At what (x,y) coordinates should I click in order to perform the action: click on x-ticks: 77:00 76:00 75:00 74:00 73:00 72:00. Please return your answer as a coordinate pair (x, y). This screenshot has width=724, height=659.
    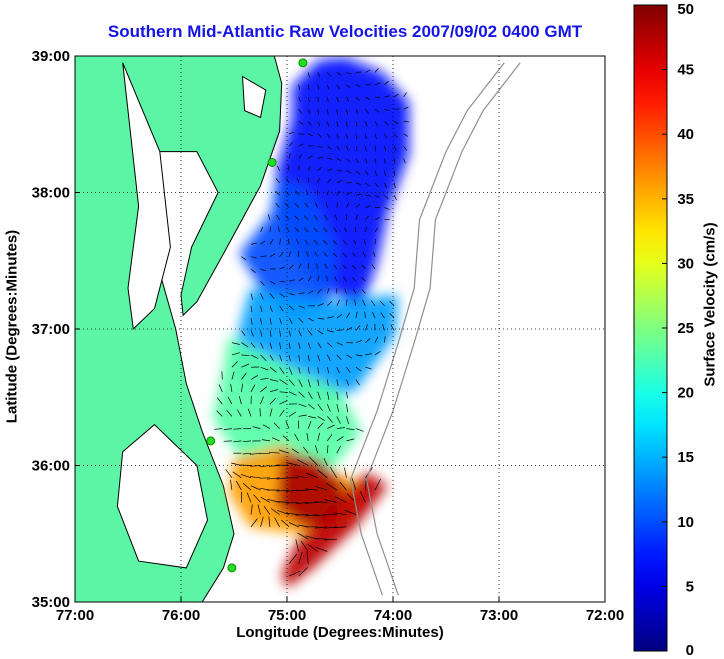
    Looking at the image, I should click on (340, 610).